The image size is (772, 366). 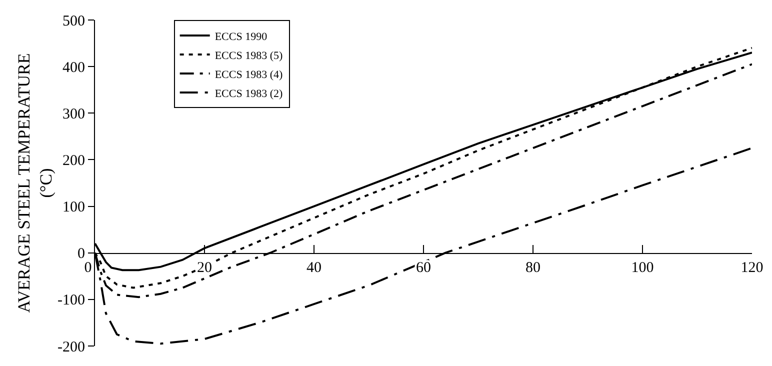 What do you see at coordinates (533, 268) in the screenshot?
I see `x-tick-label: 80` at bounding box center [533, 268].